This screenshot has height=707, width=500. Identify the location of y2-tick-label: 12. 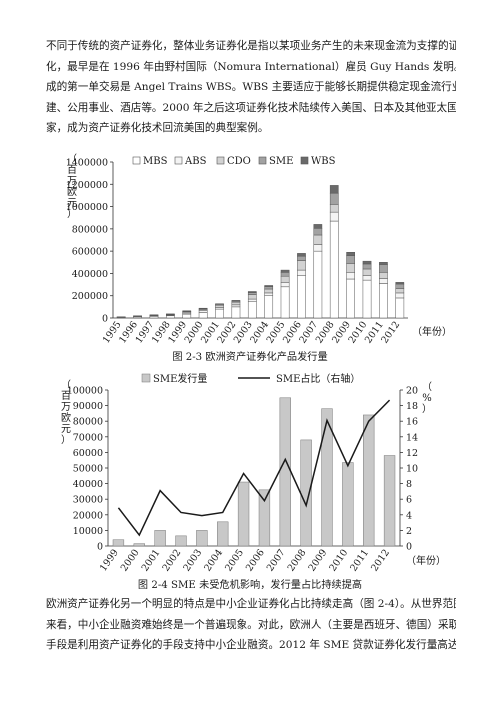
(412, 453).